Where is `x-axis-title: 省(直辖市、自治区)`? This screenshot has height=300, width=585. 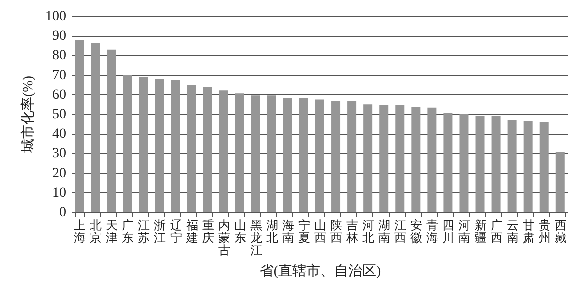
x-axis-title: 省(直辖市、自治区) is located at coordinates (321, 272).